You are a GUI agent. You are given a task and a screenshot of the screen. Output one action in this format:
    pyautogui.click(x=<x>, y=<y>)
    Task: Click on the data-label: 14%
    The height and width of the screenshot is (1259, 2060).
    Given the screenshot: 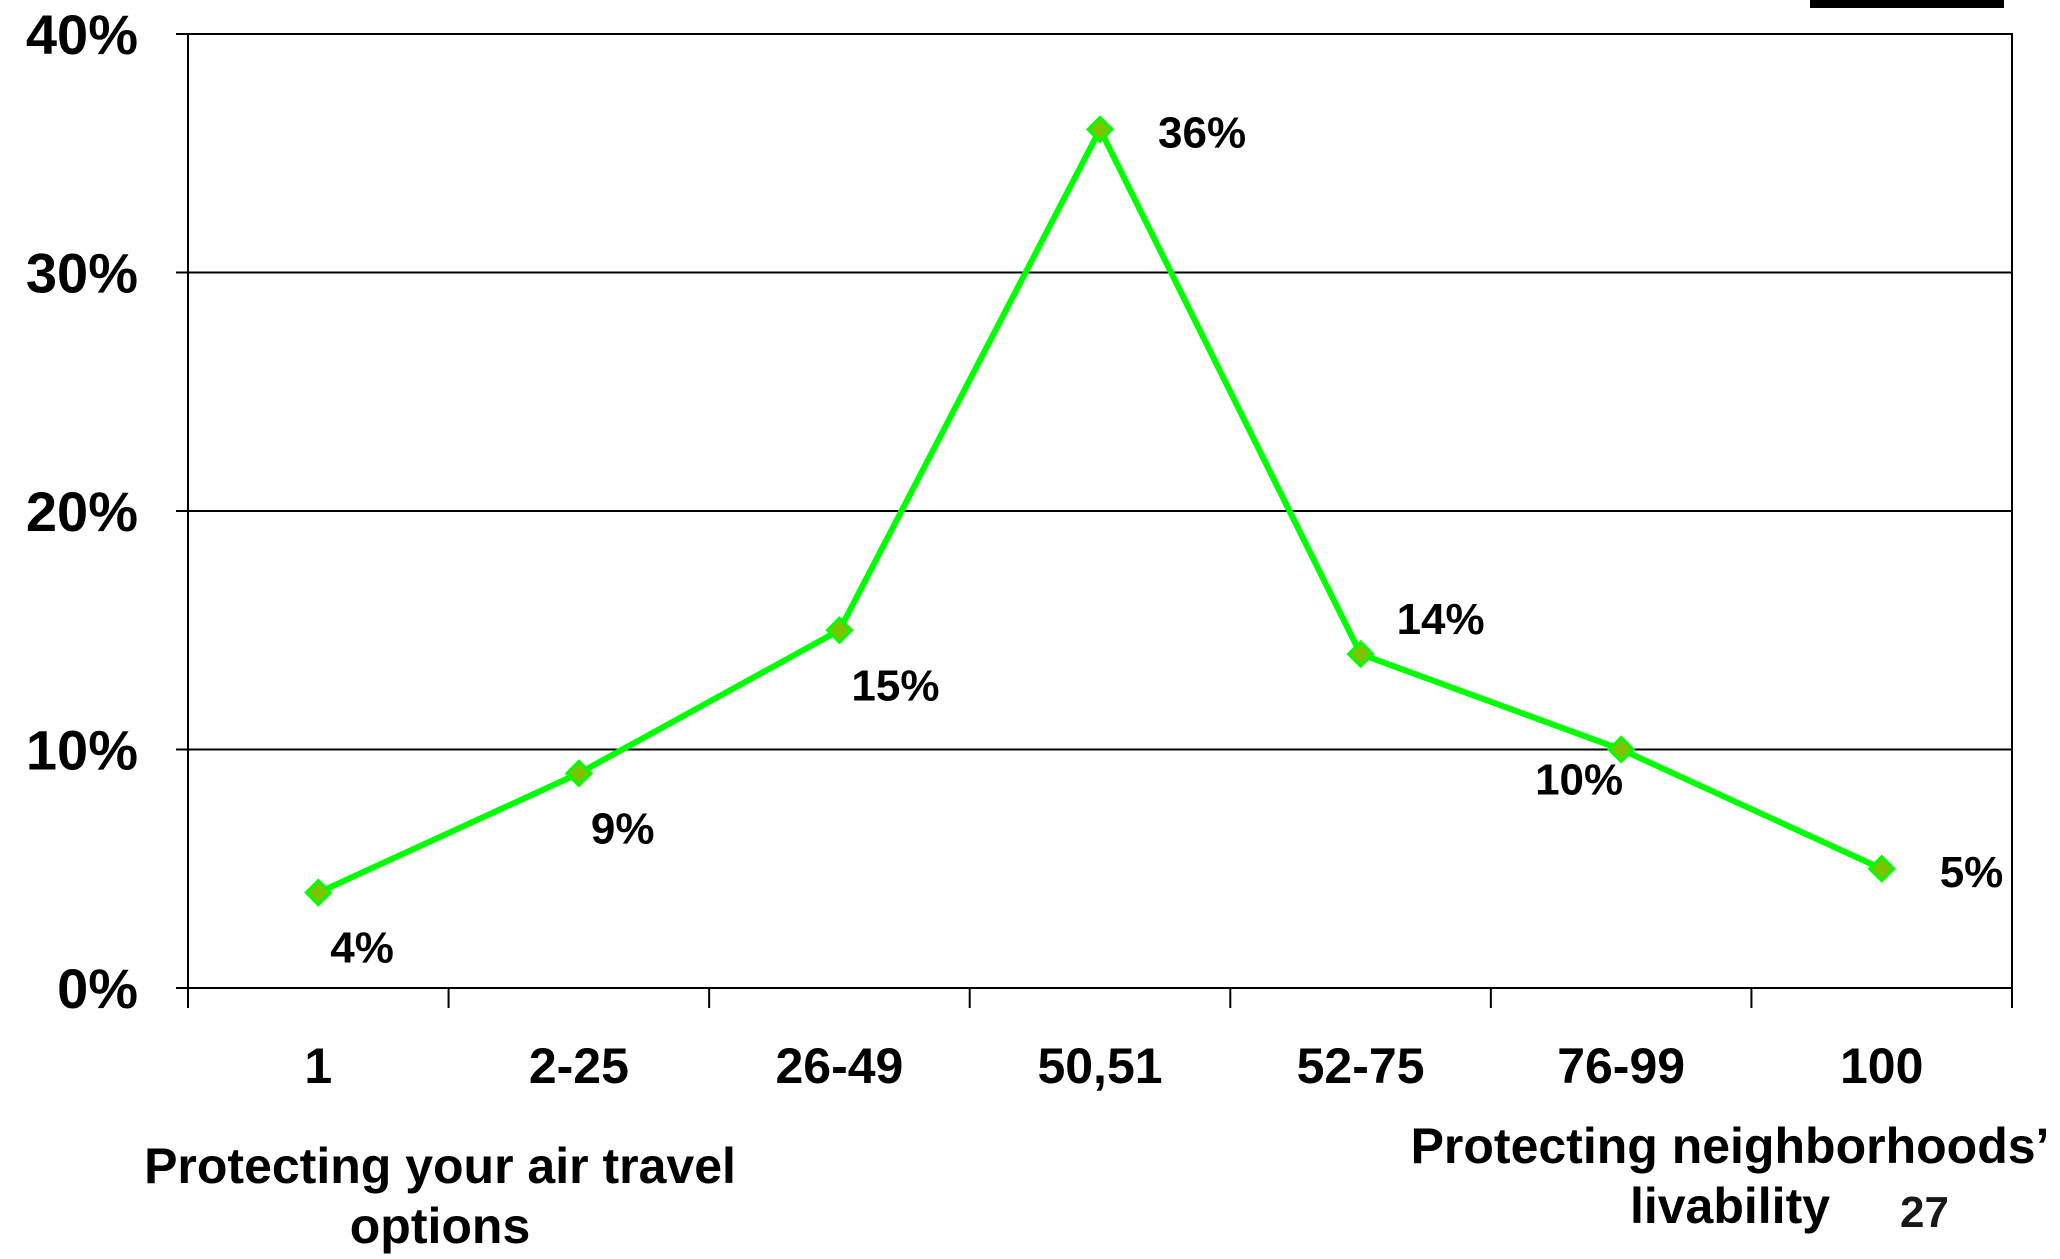 What is the action you would take?
    pyautogui.click(x=1441, y=619)
    